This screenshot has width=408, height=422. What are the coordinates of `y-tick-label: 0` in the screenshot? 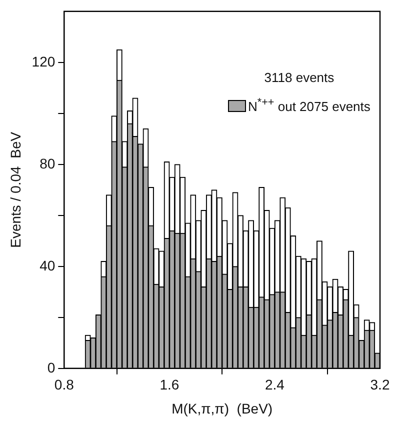 It's located at (51, 367).